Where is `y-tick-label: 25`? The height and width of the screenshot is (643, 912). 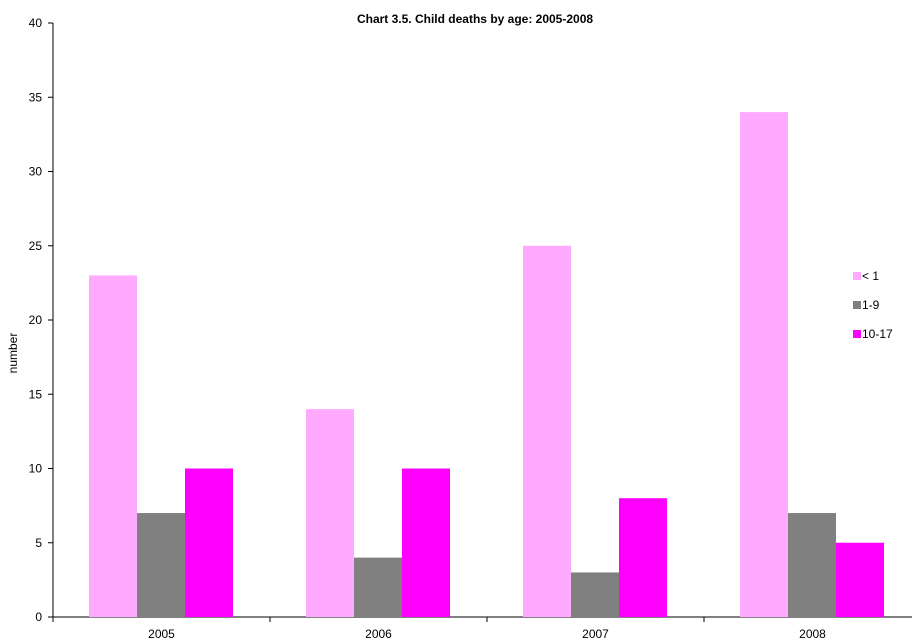 y-tick-label: 25 is located at coordinates (36, 246).